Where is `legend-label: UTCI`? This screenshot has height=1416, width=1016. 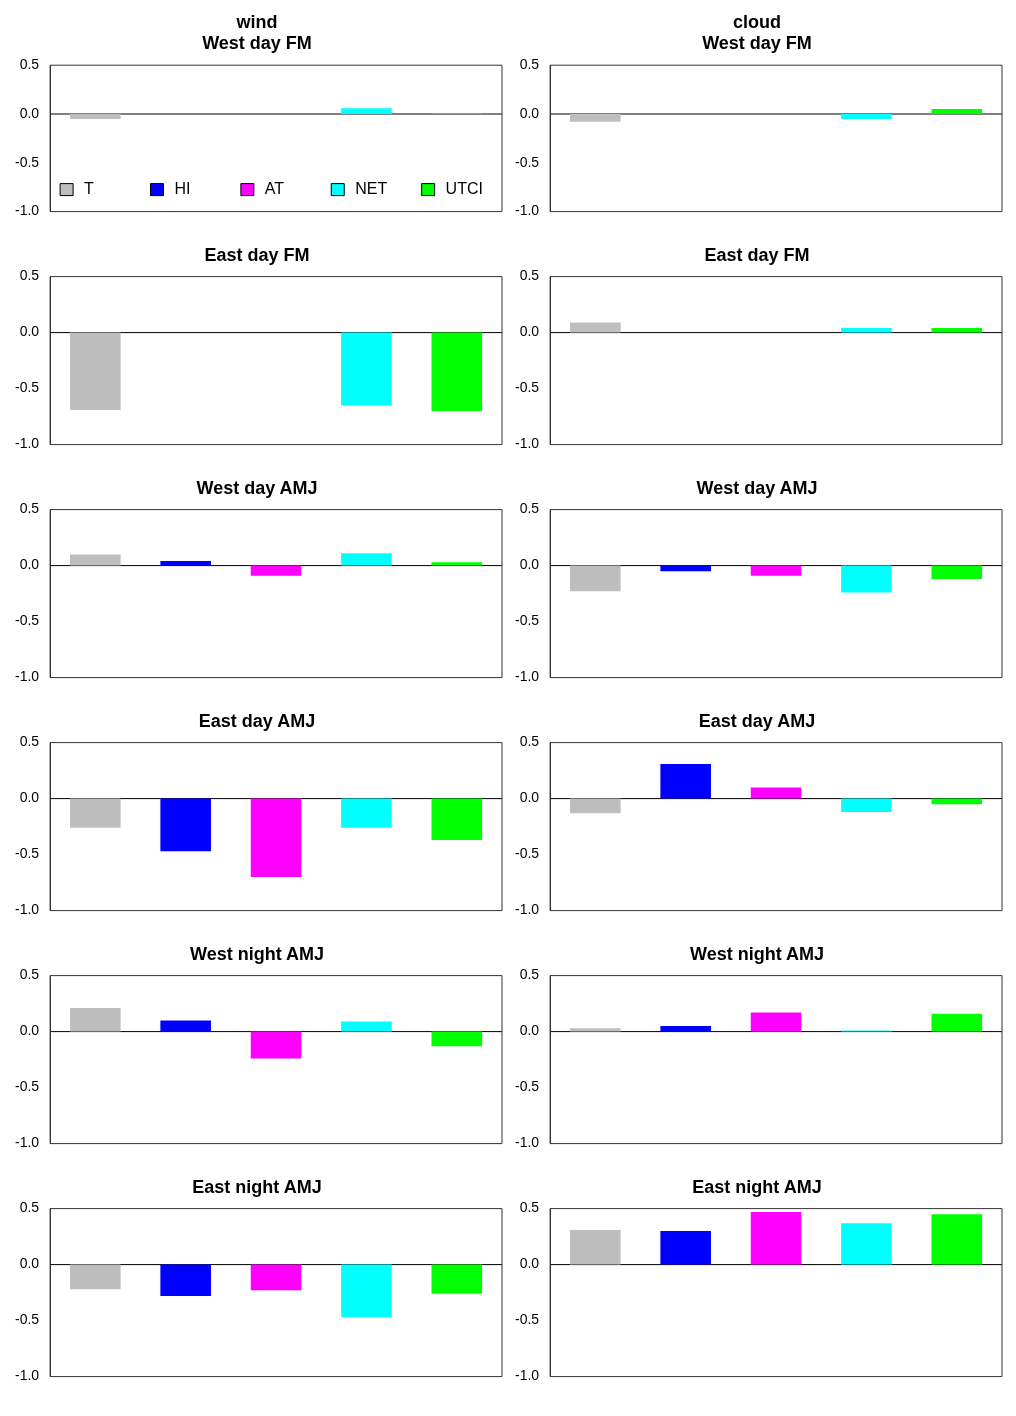 legend-label: UTCI is located at coordinates (464, 189).